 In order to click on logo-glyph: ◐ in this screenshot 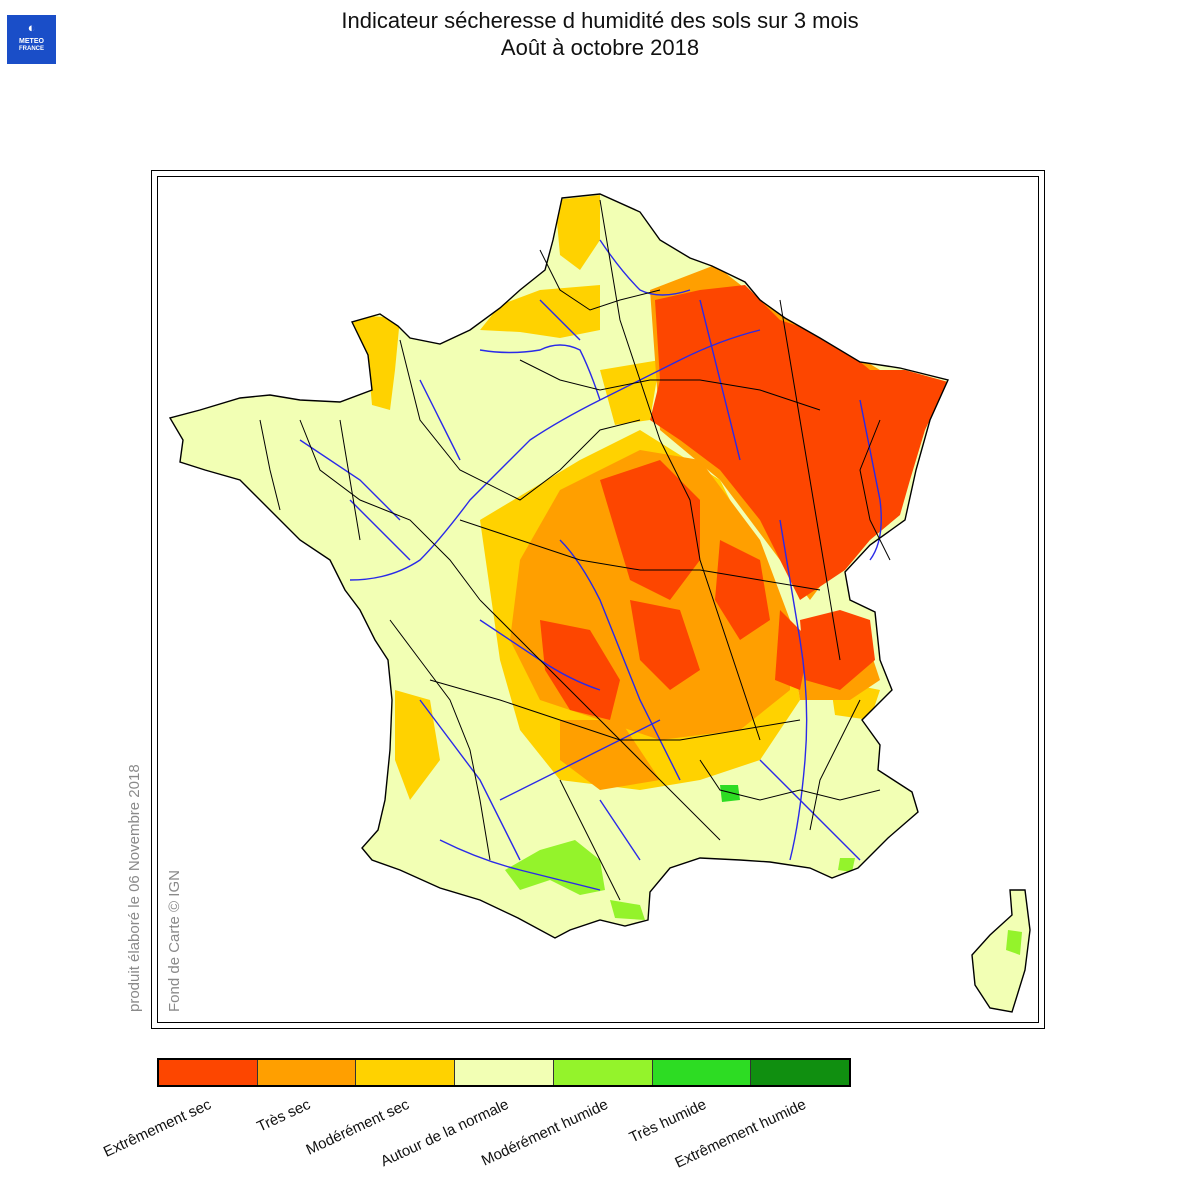, I will do `click(31, 27)`.